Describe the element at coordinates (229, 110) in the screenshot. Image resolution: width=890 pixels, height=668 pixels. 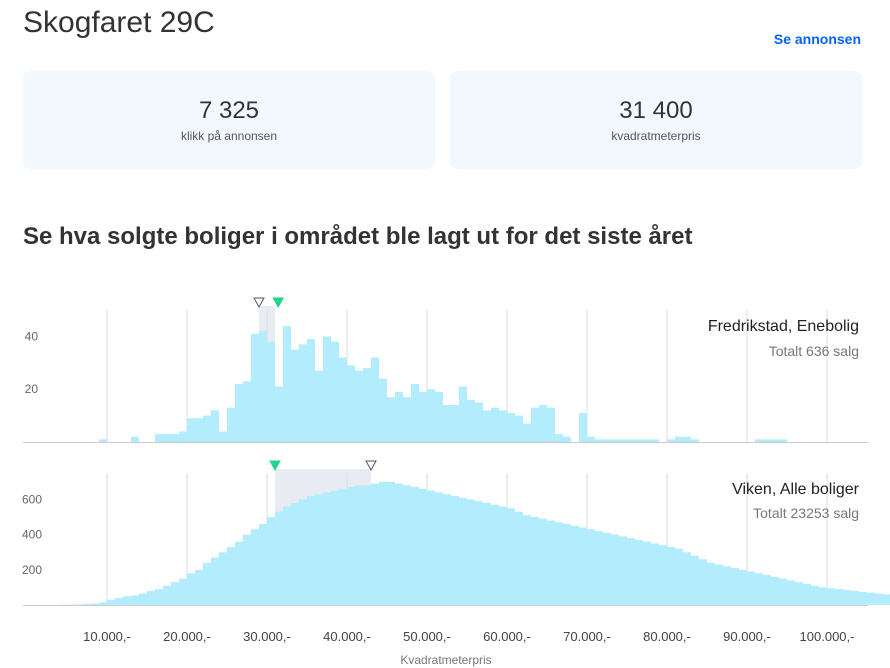
I see `stat-value: 7 325` at that location.